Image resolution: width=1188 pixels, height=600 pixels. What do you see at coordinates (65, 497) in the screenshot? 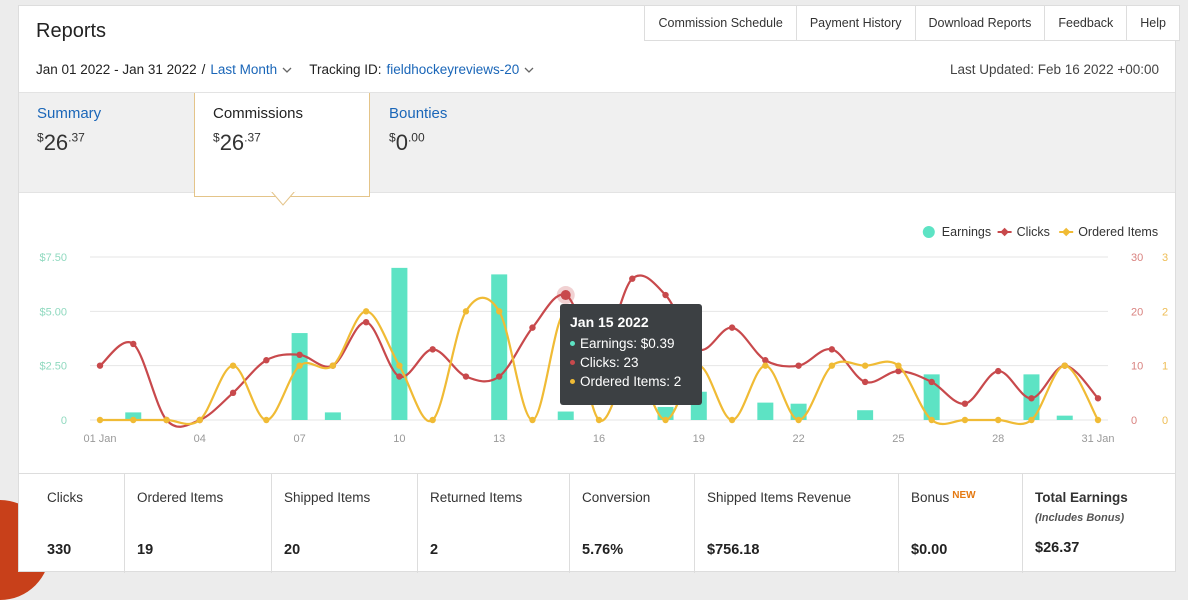
I see `stat-label: Clicks` at bounding box center [65, 497].